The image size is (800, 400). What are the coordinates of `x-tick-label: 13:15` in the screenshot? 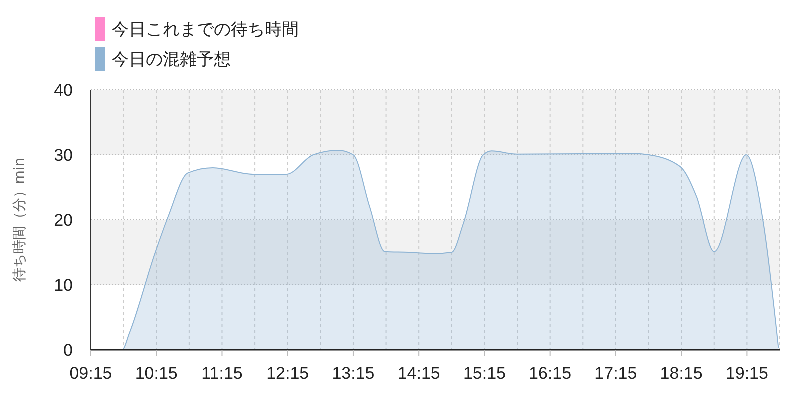 It's located at (353, 373).